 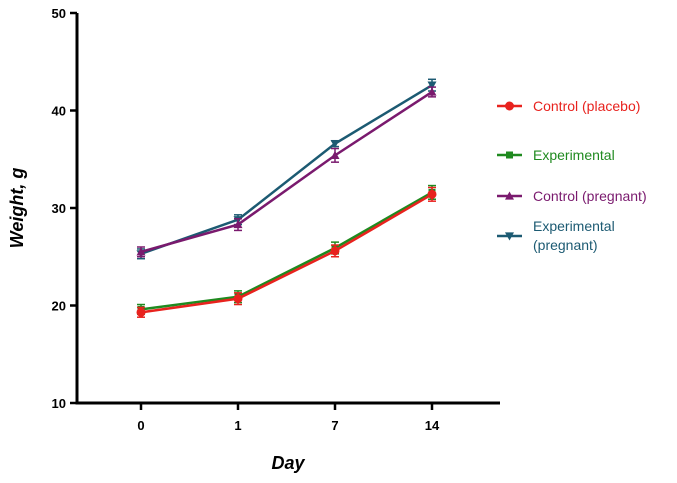 I want to click on x-tick-label-1: 1, so click(x=237, y=425).